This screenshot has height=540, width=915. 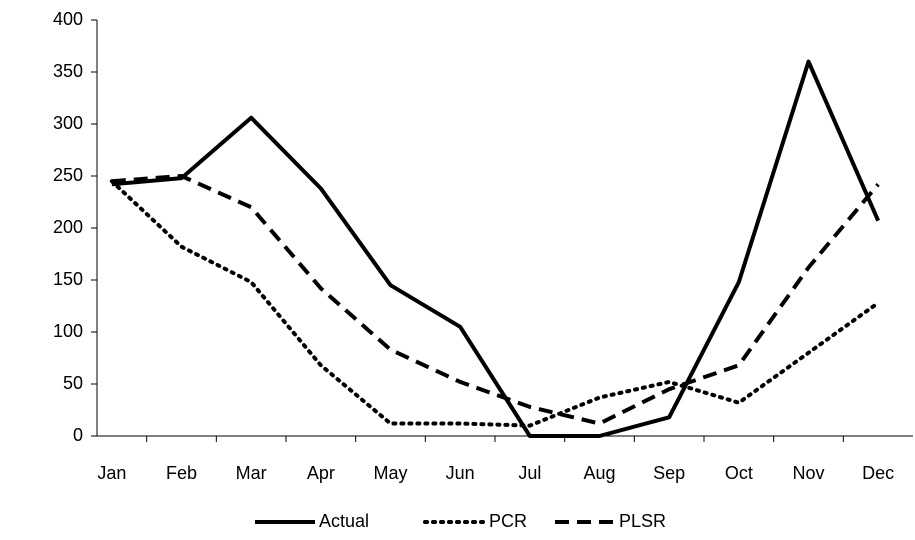 I want to click on x-tick-label: Nov, so click(x=808, y=473).